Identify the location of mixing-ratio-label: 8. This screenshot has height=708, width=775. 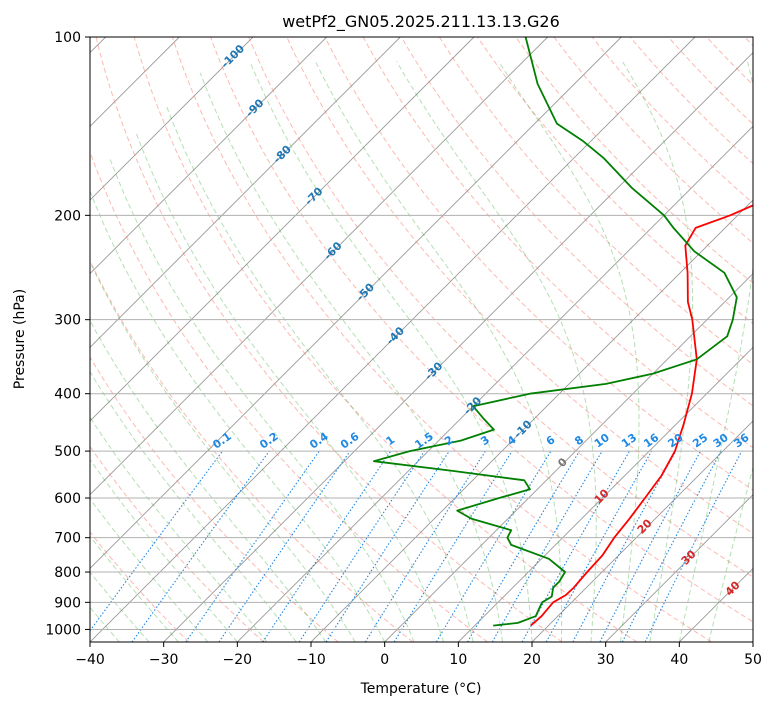
(579, 440).